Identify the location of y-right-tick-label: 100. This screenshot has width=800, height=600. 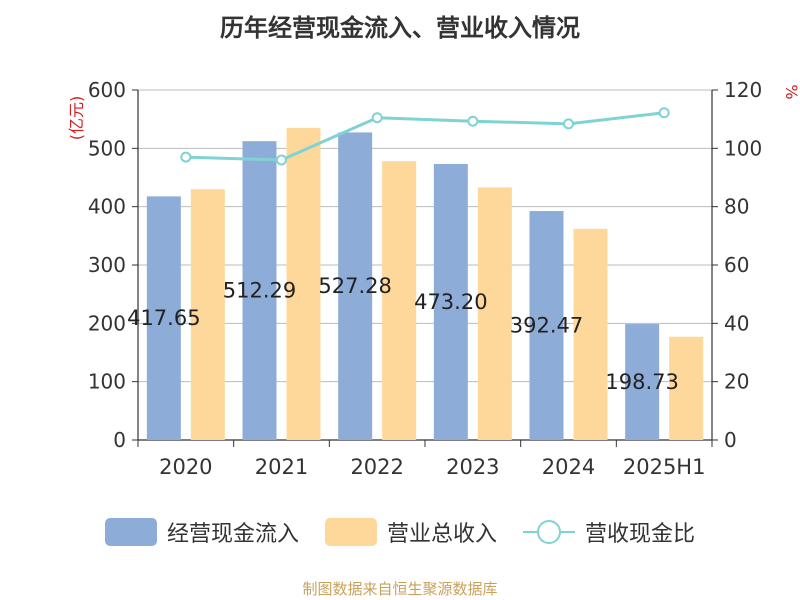
(743, 148).